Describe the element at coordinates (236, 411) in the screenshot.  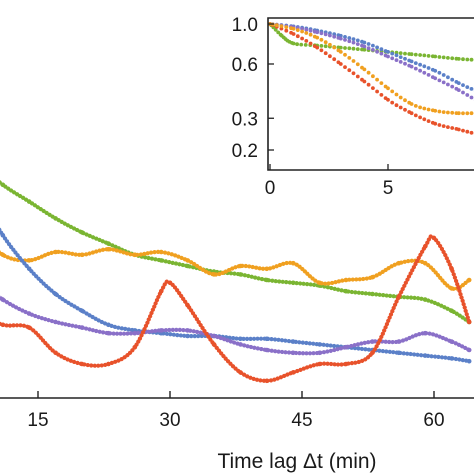
I see `main-x-ticks: 15 30 45 60` at that location.